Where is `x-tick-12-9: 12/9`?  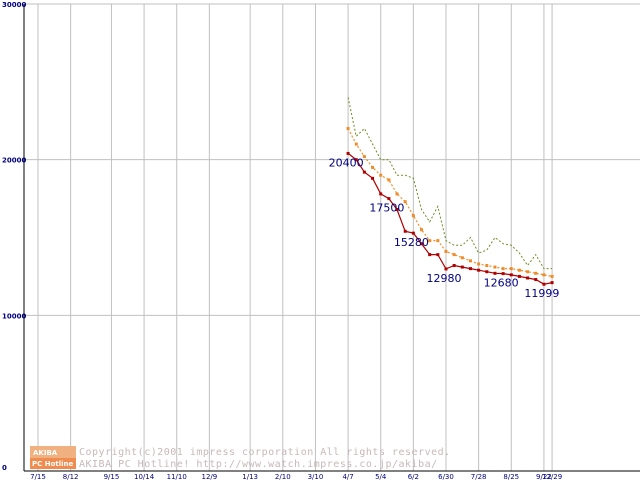
x-tick-12-9: 12/9 is located at coordinates (209, 476).